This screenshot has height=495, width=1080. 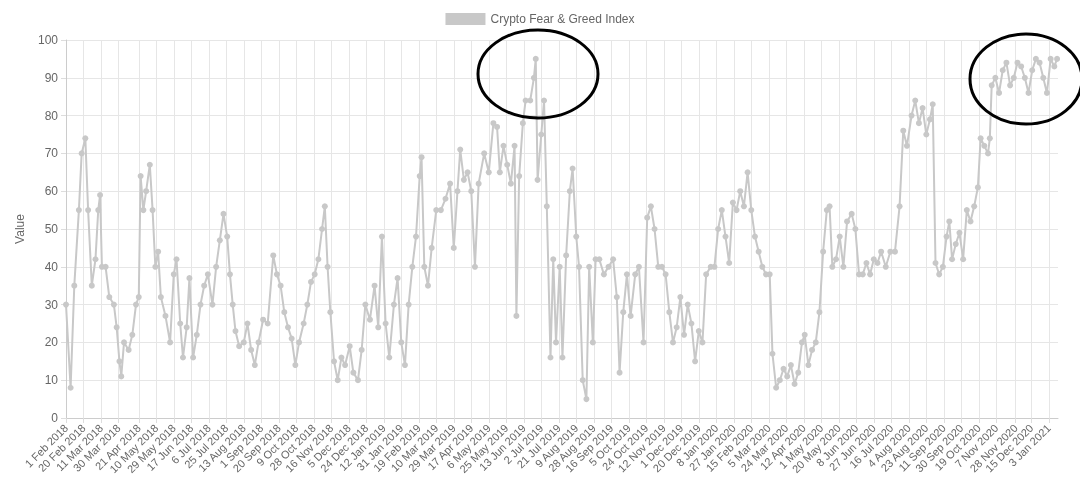 I want to click on y-tick-label: 90, so click(x=51, y=77).